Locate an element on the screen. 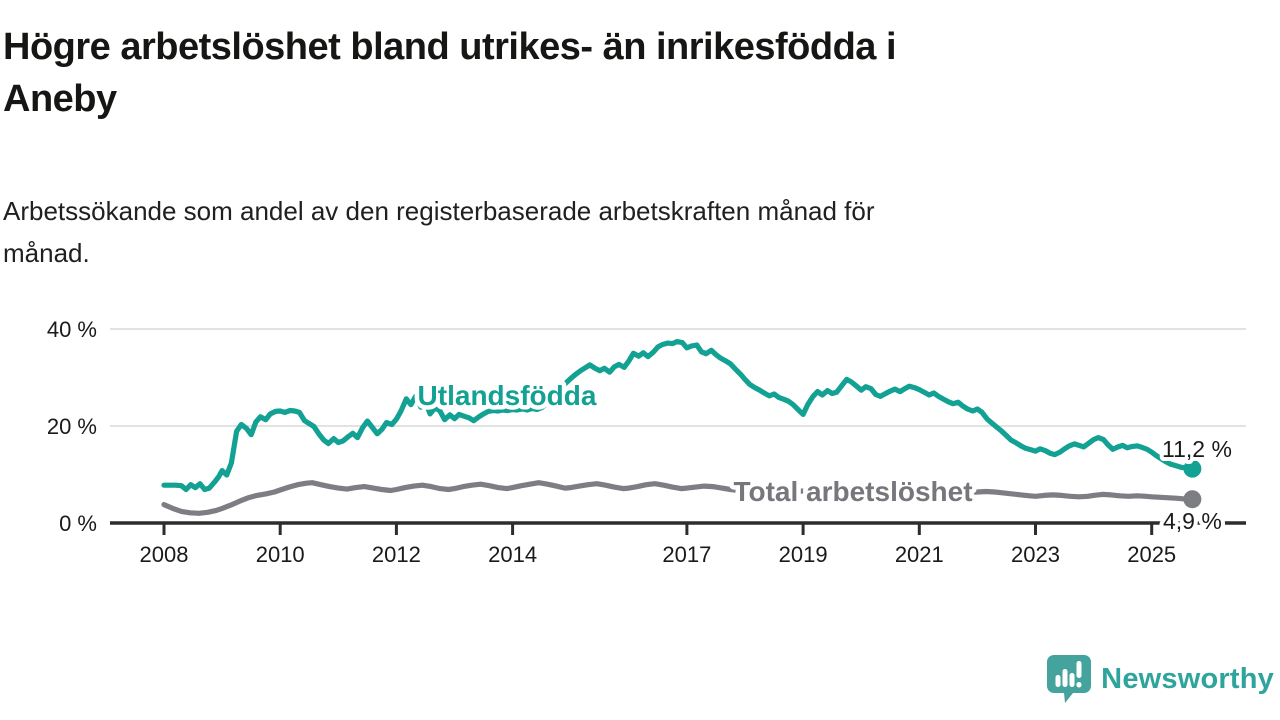  x-tick-label-2019: 2019 is located at coordinates (803, 554).